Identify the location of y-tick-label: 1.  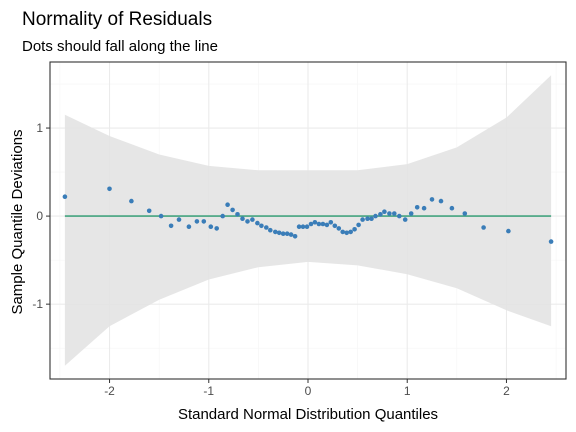
(39, 128).